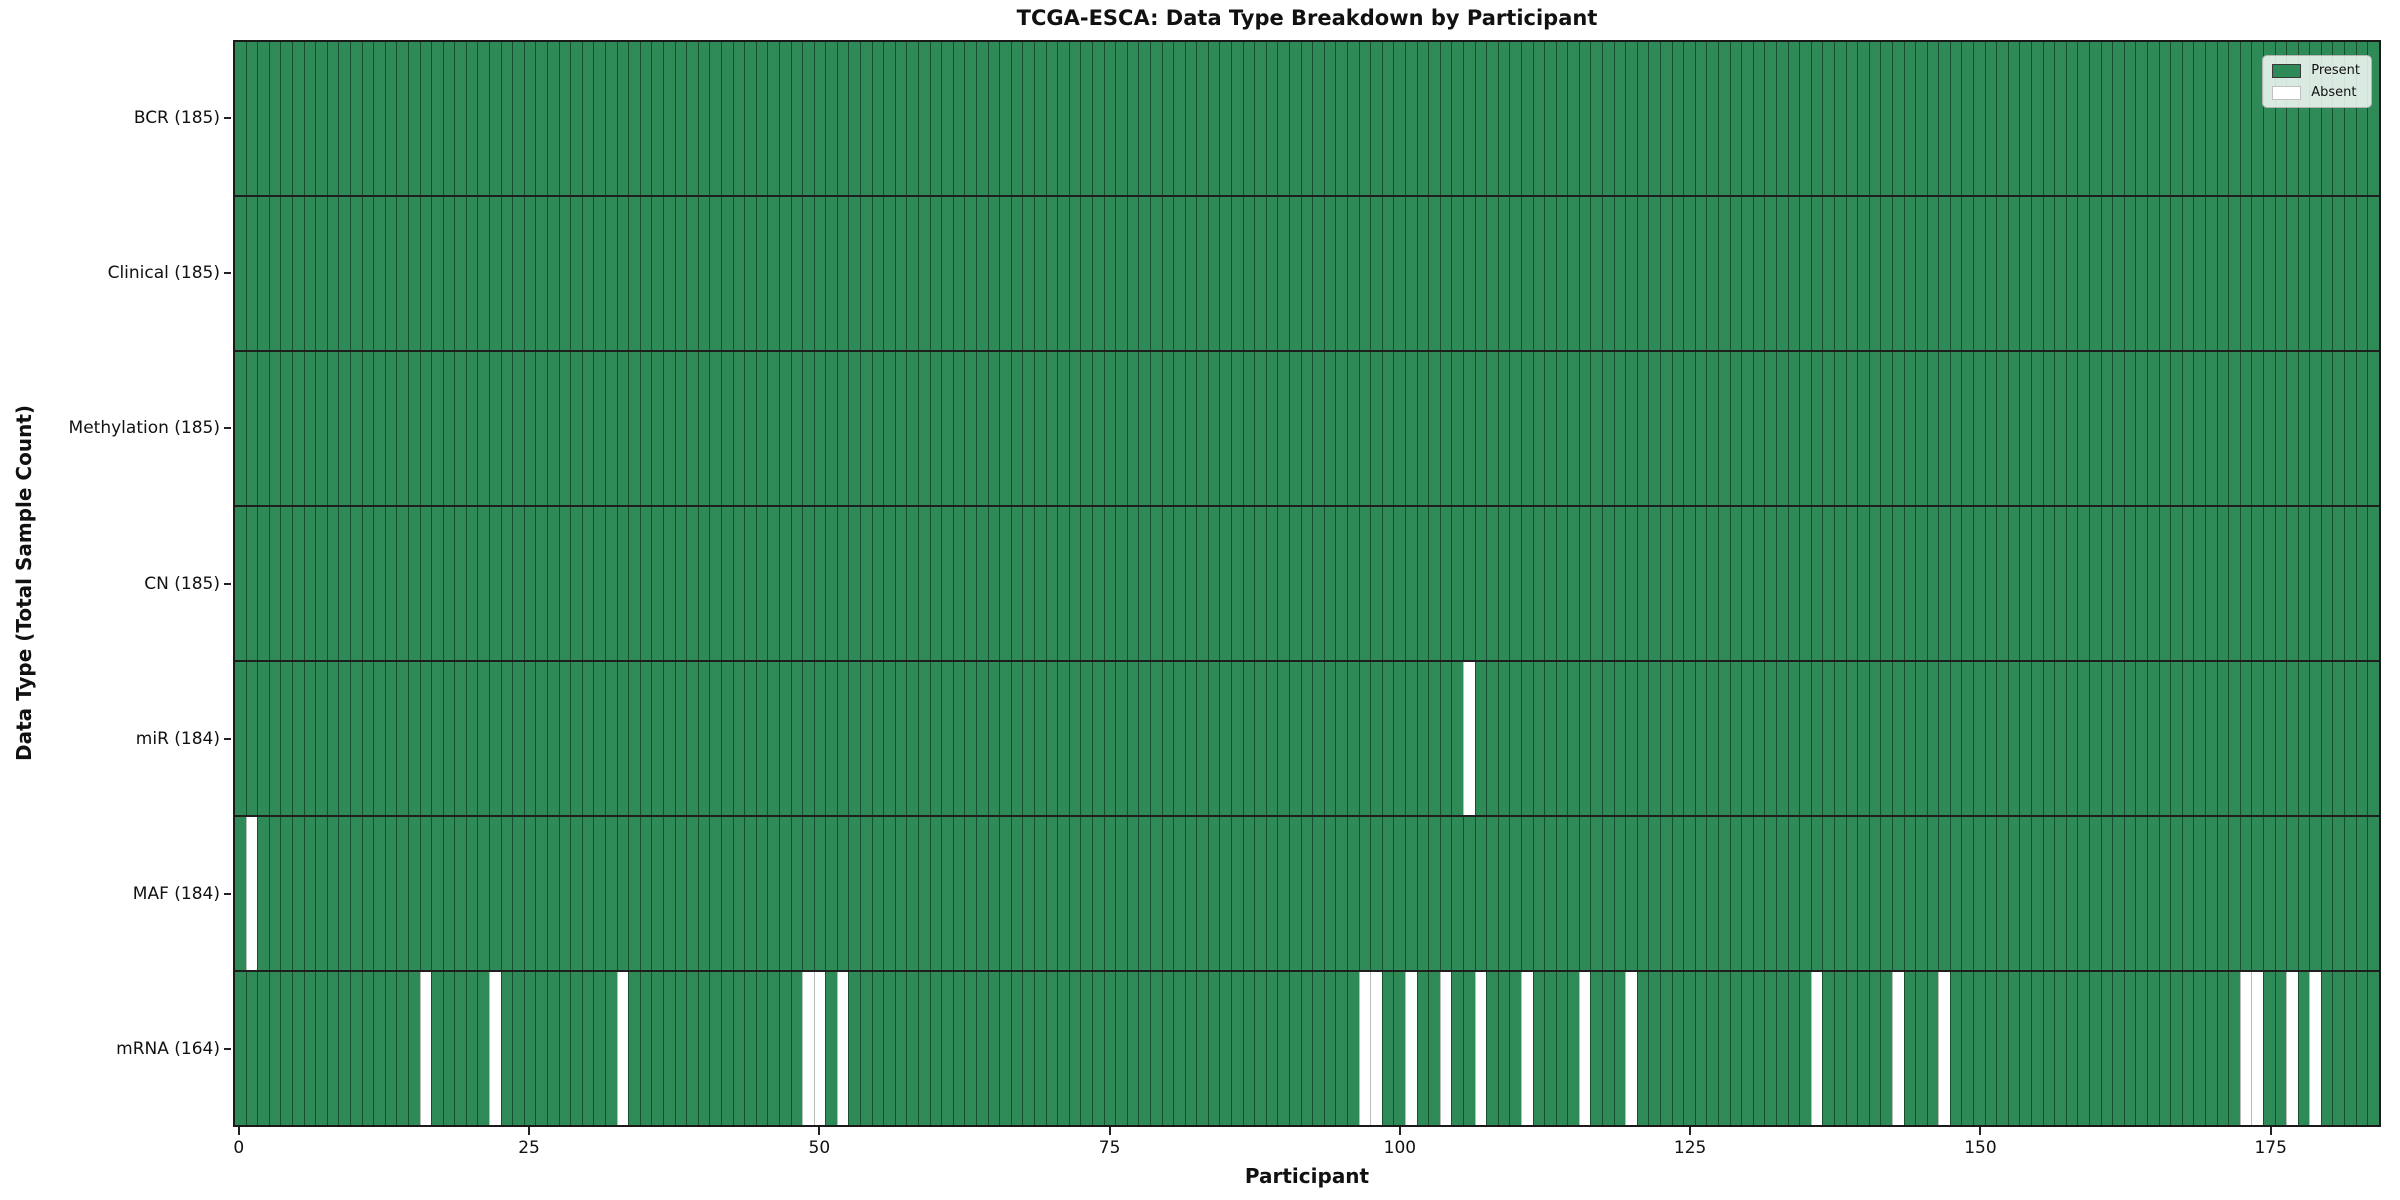 The width and height of the screenshot is (2400, 1200). Describe the element at coordinates (1399, 1131) in the screenshot. I see `x-tick-mark` at that location.